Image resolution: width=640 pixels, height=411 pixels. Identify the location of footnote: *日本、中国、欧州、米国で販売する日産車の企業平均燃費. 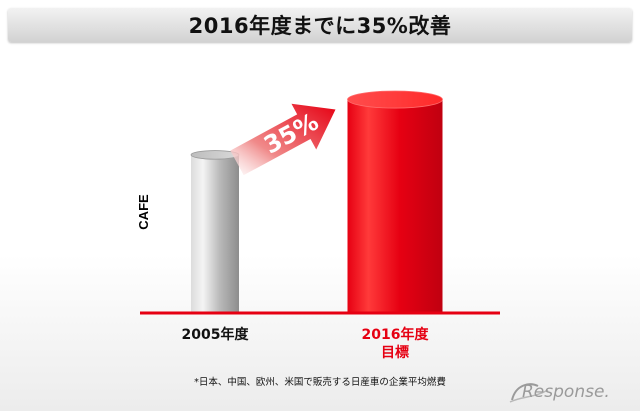
(320, 382).